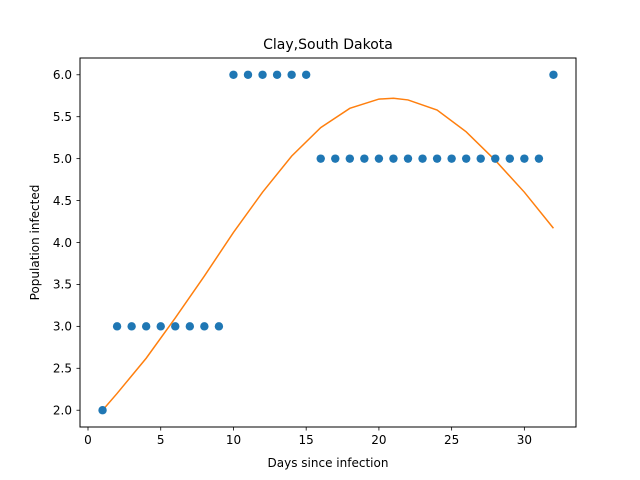  I want to click on x-axis: 0 5 10 15 20 25 30, so click(308, 437).